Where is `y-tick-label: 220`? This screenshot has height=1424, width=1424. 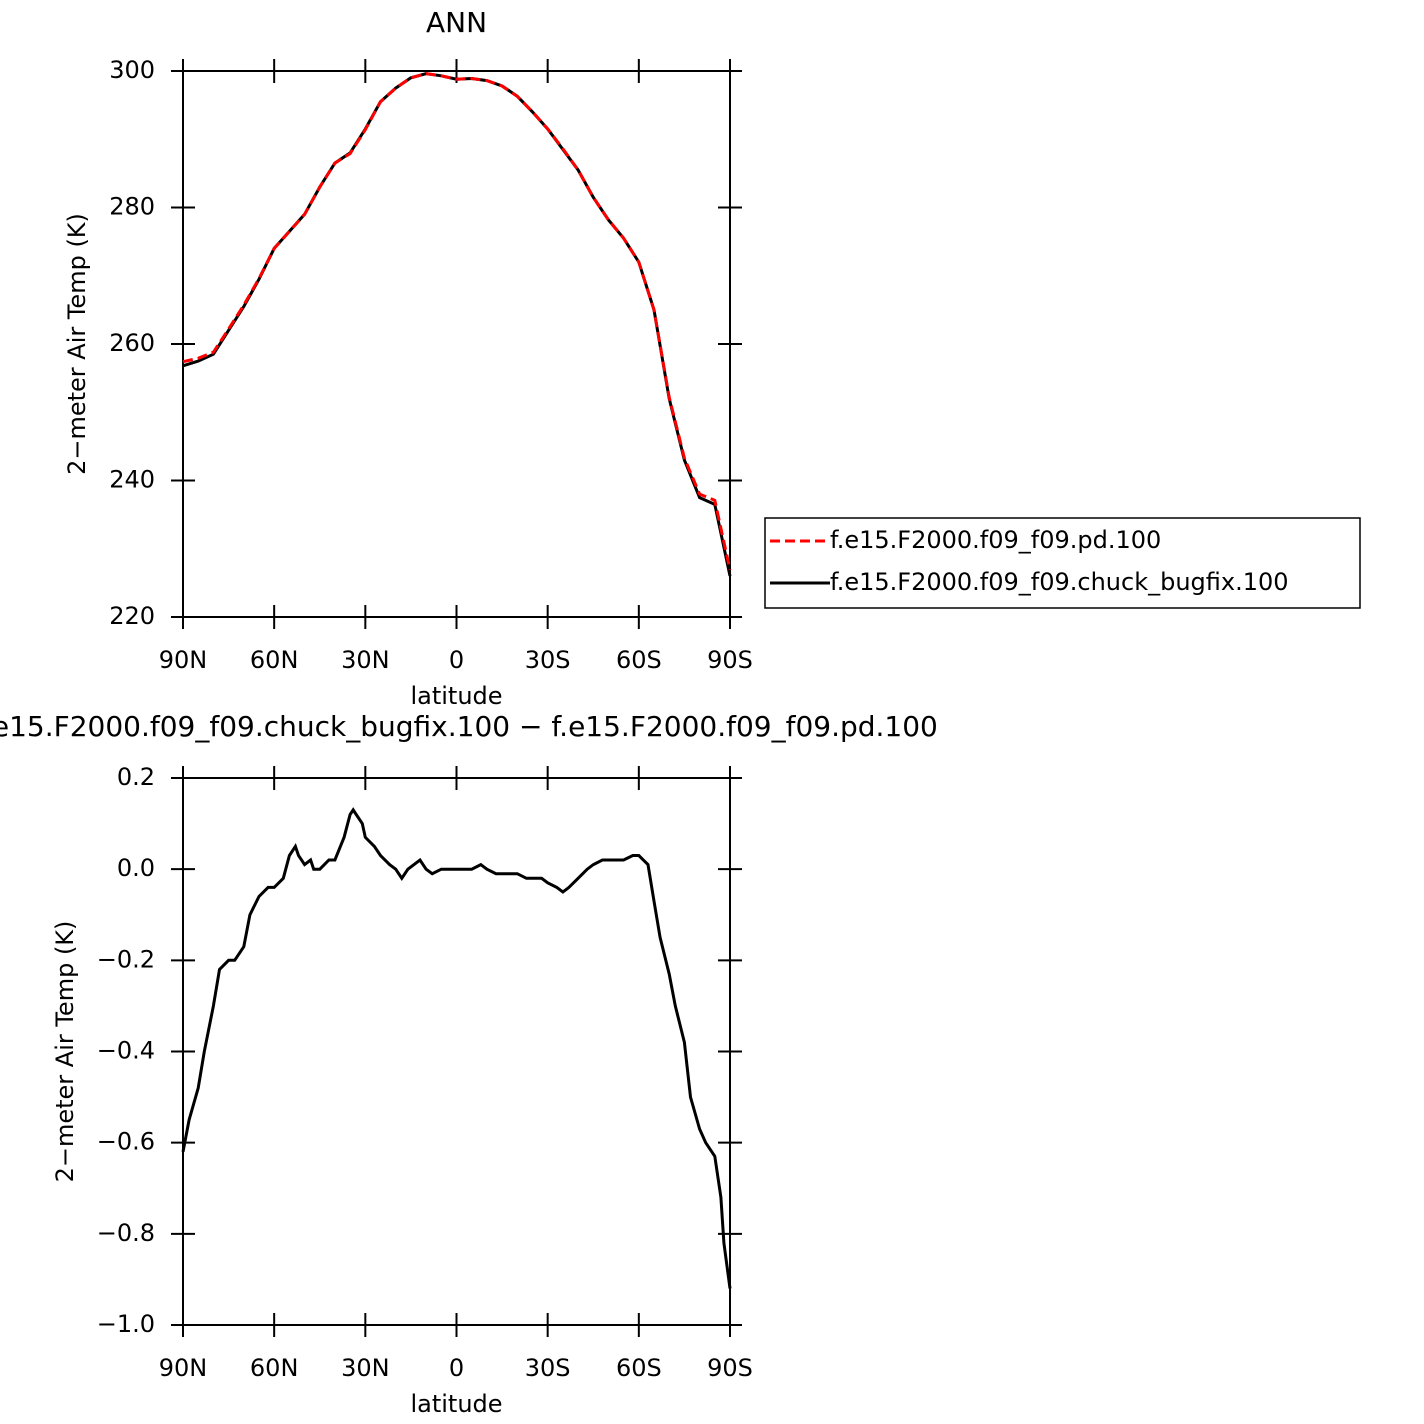 y-tick-label: 220 is located at coordinates (132, 616).